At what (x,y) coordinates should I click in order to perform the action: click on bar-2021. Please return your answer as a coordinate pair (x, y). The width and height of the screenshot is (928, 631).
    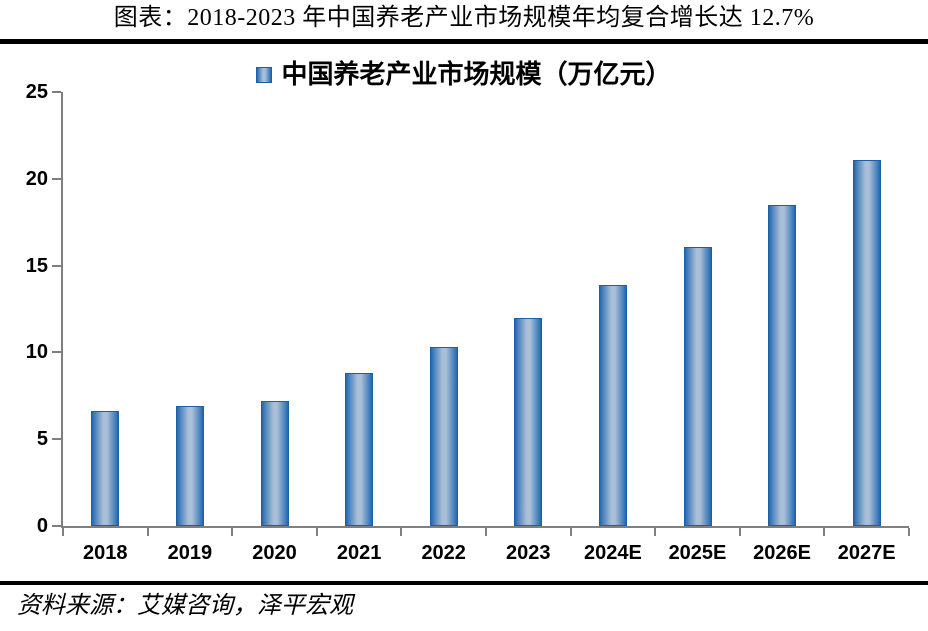
    Looking at the image, I should click on (359, 449).